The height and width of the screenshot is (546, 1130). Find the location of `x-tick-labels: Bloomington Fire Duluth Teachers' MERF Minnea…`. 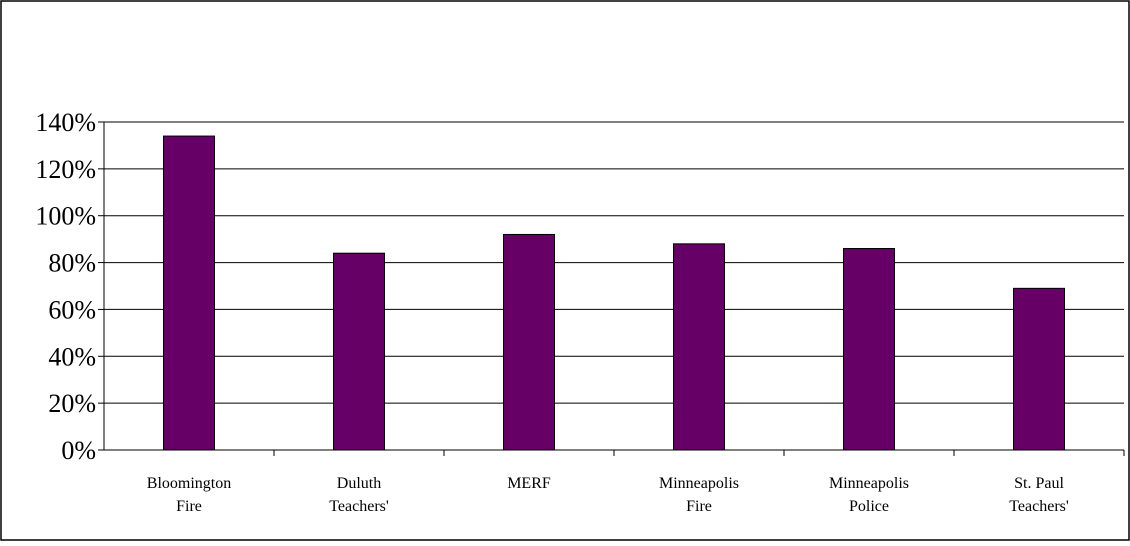

x-tick-labels: Bloomington Fire Duluth Teachers' MERF Minnea… is located at coordinates (608, 495).